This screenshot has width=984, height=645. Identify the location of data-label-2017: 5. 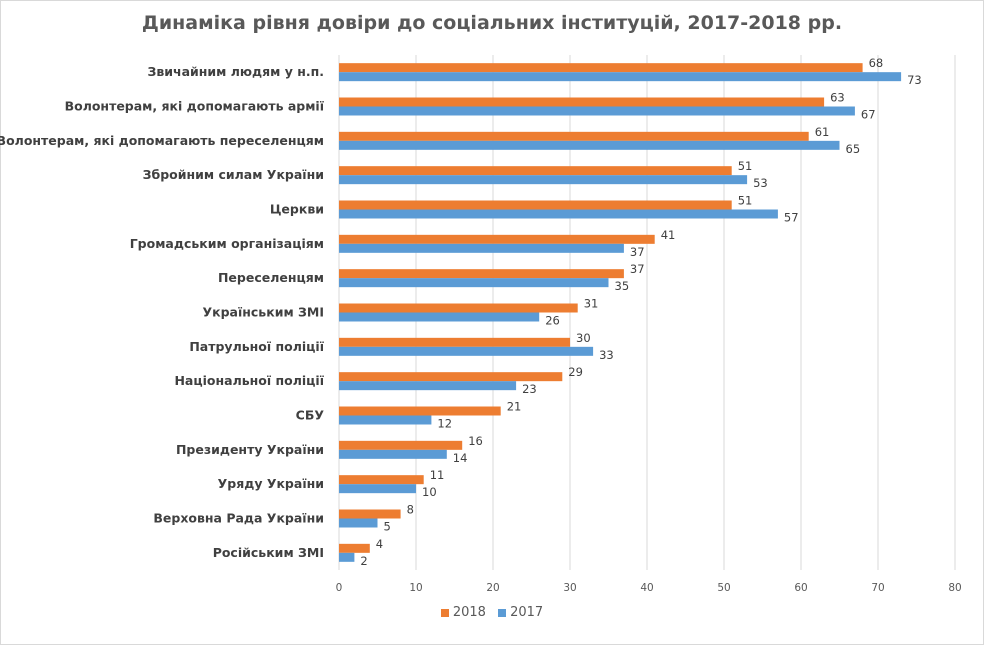
(387, 527).